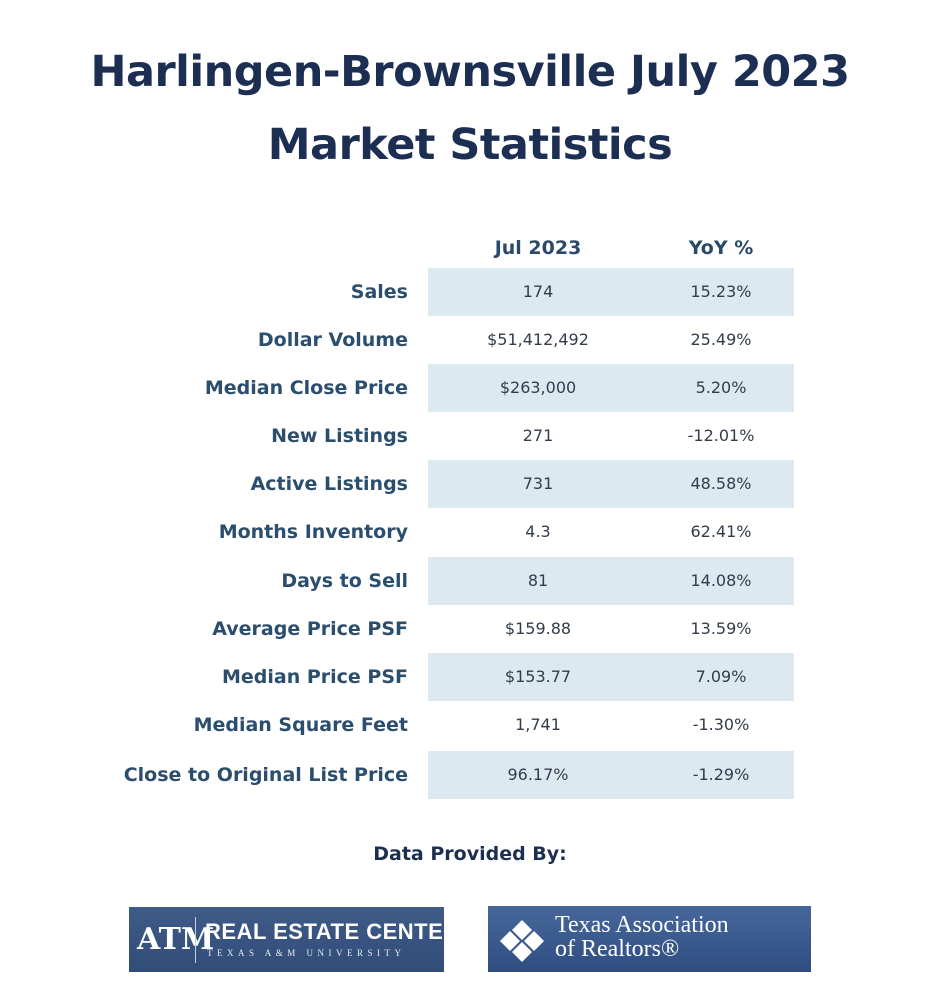 The image size is (940, 1000). I want to click on row-value: 81, so click(538, 580).